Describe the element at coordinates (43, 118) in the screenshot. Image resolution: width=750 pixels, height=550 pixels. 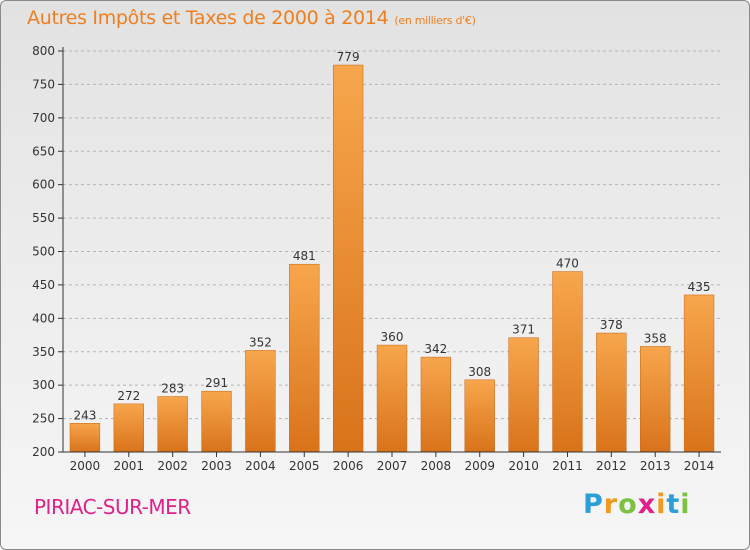
I see `y-tick-label: 700` at that location.